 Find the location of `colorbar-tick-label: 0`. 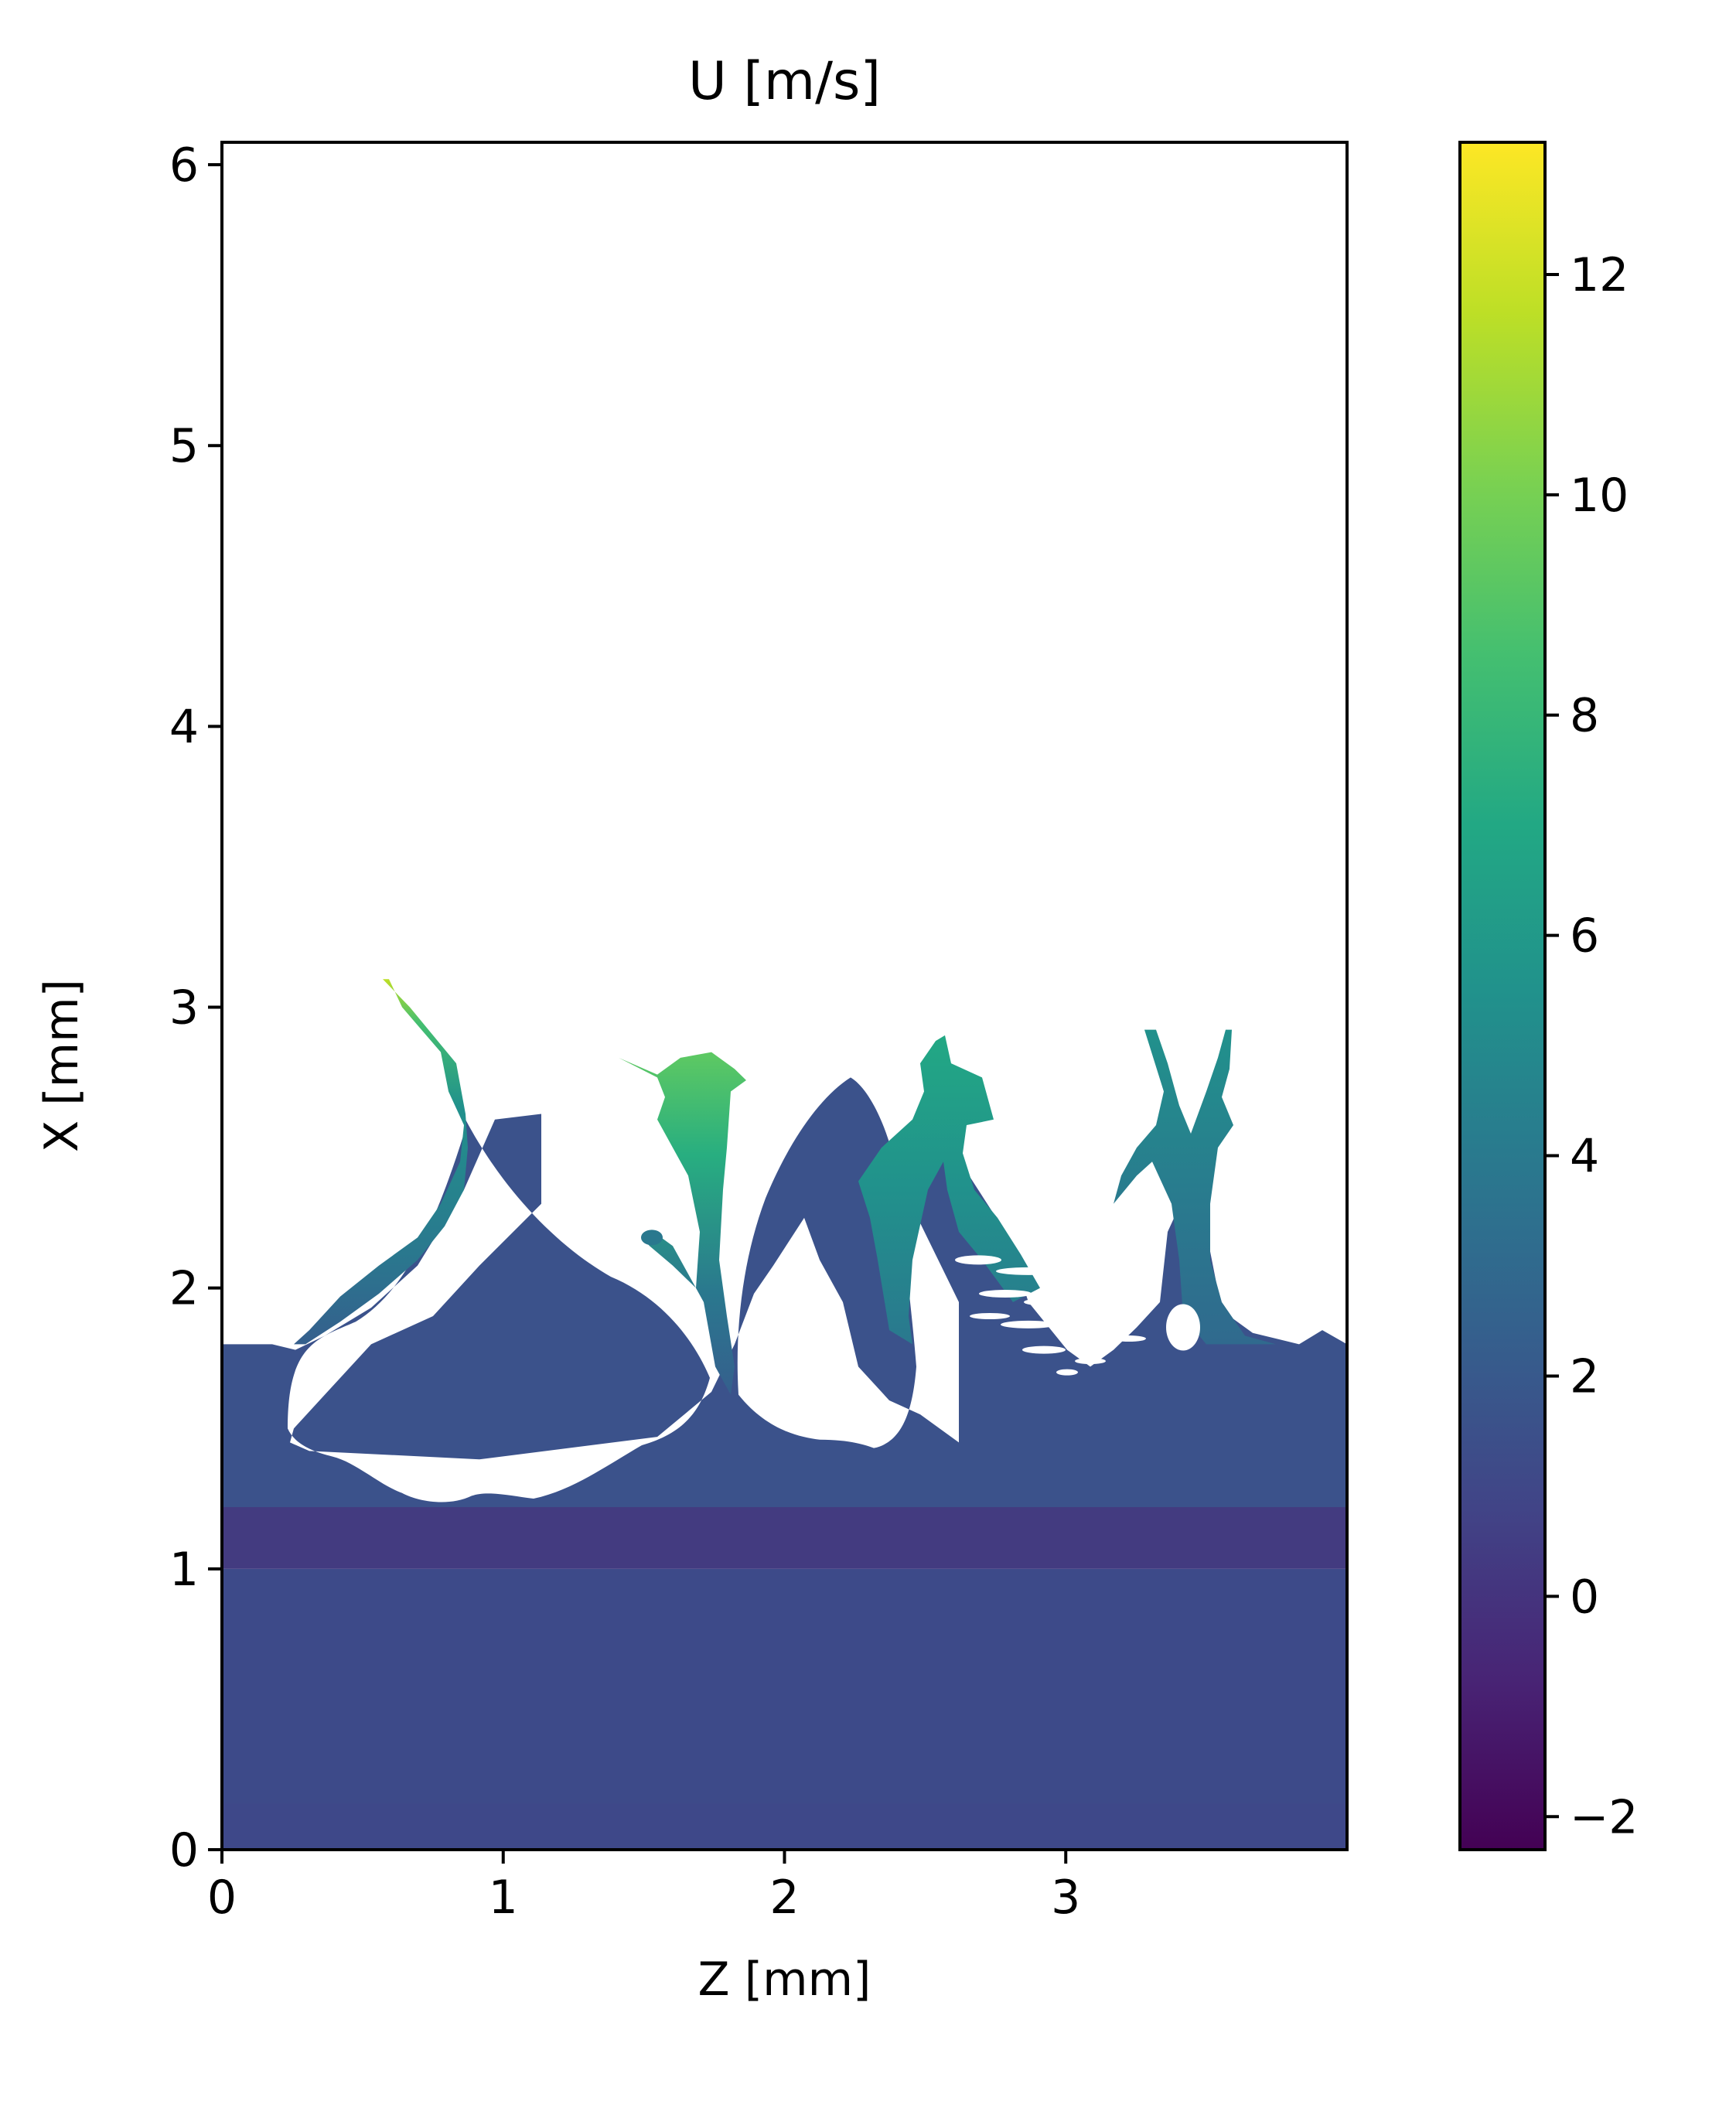

colorbar-tick-label: 0 is located at coordinates (1585, 1597).